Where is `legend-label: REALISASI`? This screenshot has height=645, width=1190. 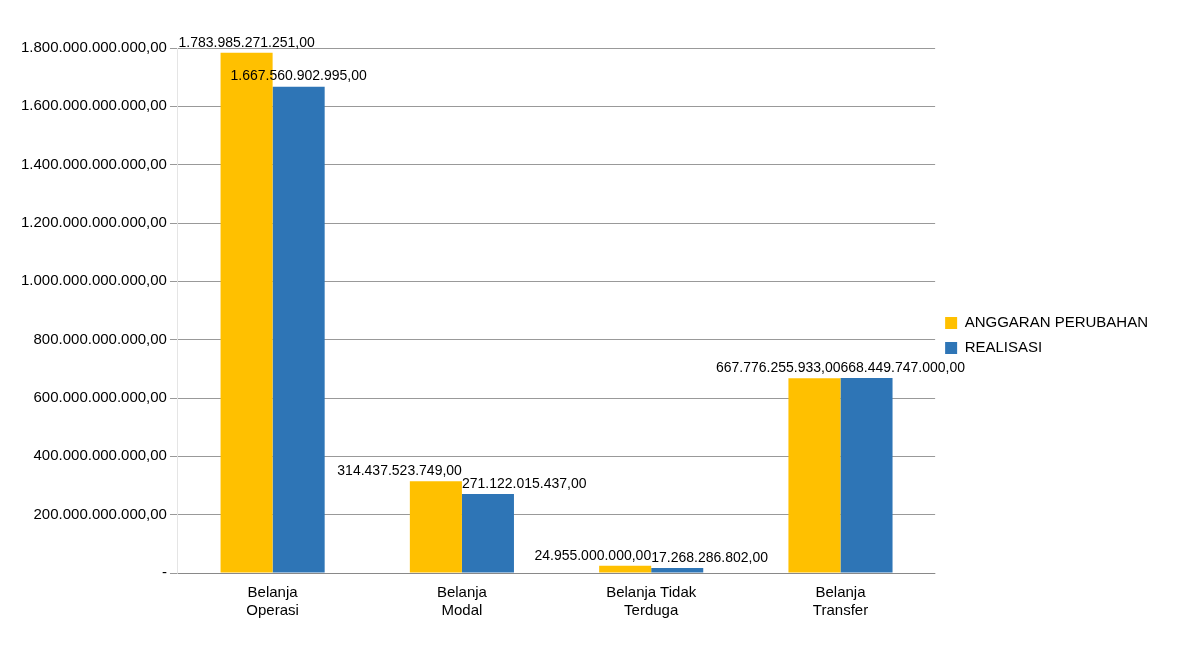
legend-label: REALISASI is located at coordinates (1003, 347).